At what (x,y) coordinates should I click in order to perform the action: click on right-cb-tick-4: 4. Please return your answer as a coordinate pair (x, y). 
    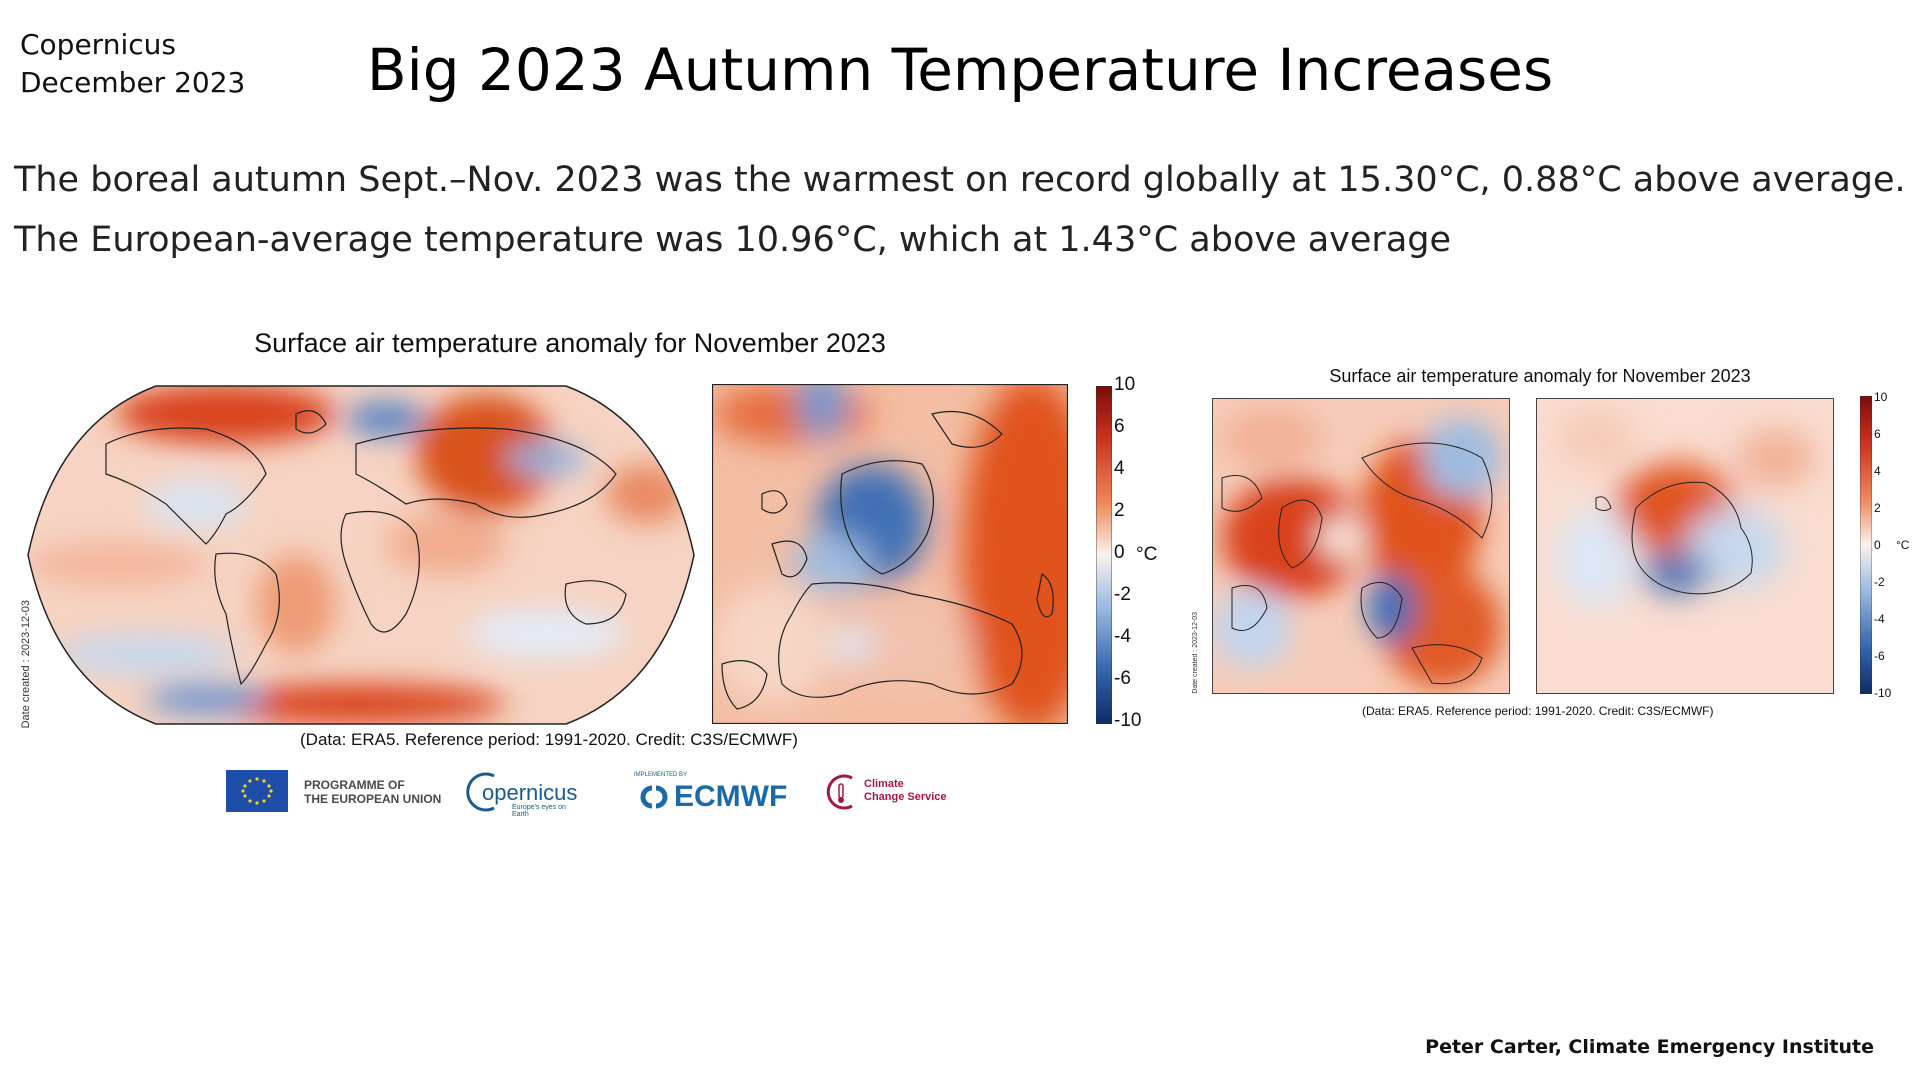
    Looking at the image, I should click on (1877, 471).